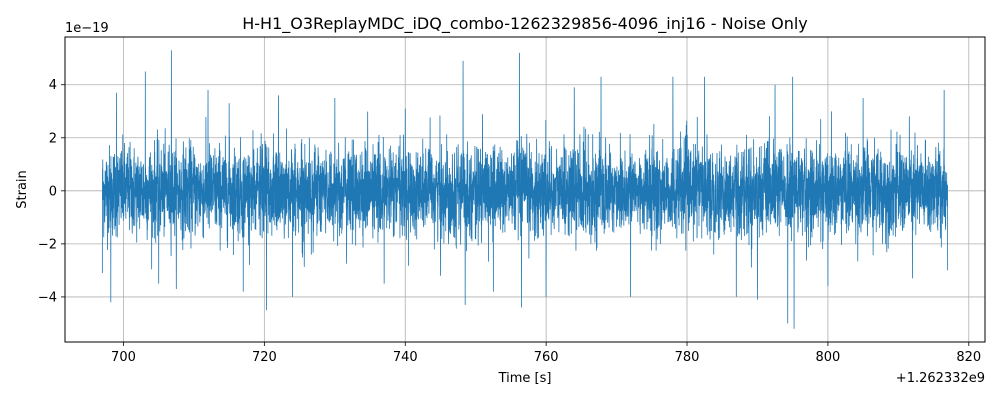  Describe the element at coordinates (47, 297) in the screenshot. I see `y-tick-label: −4` at that location.